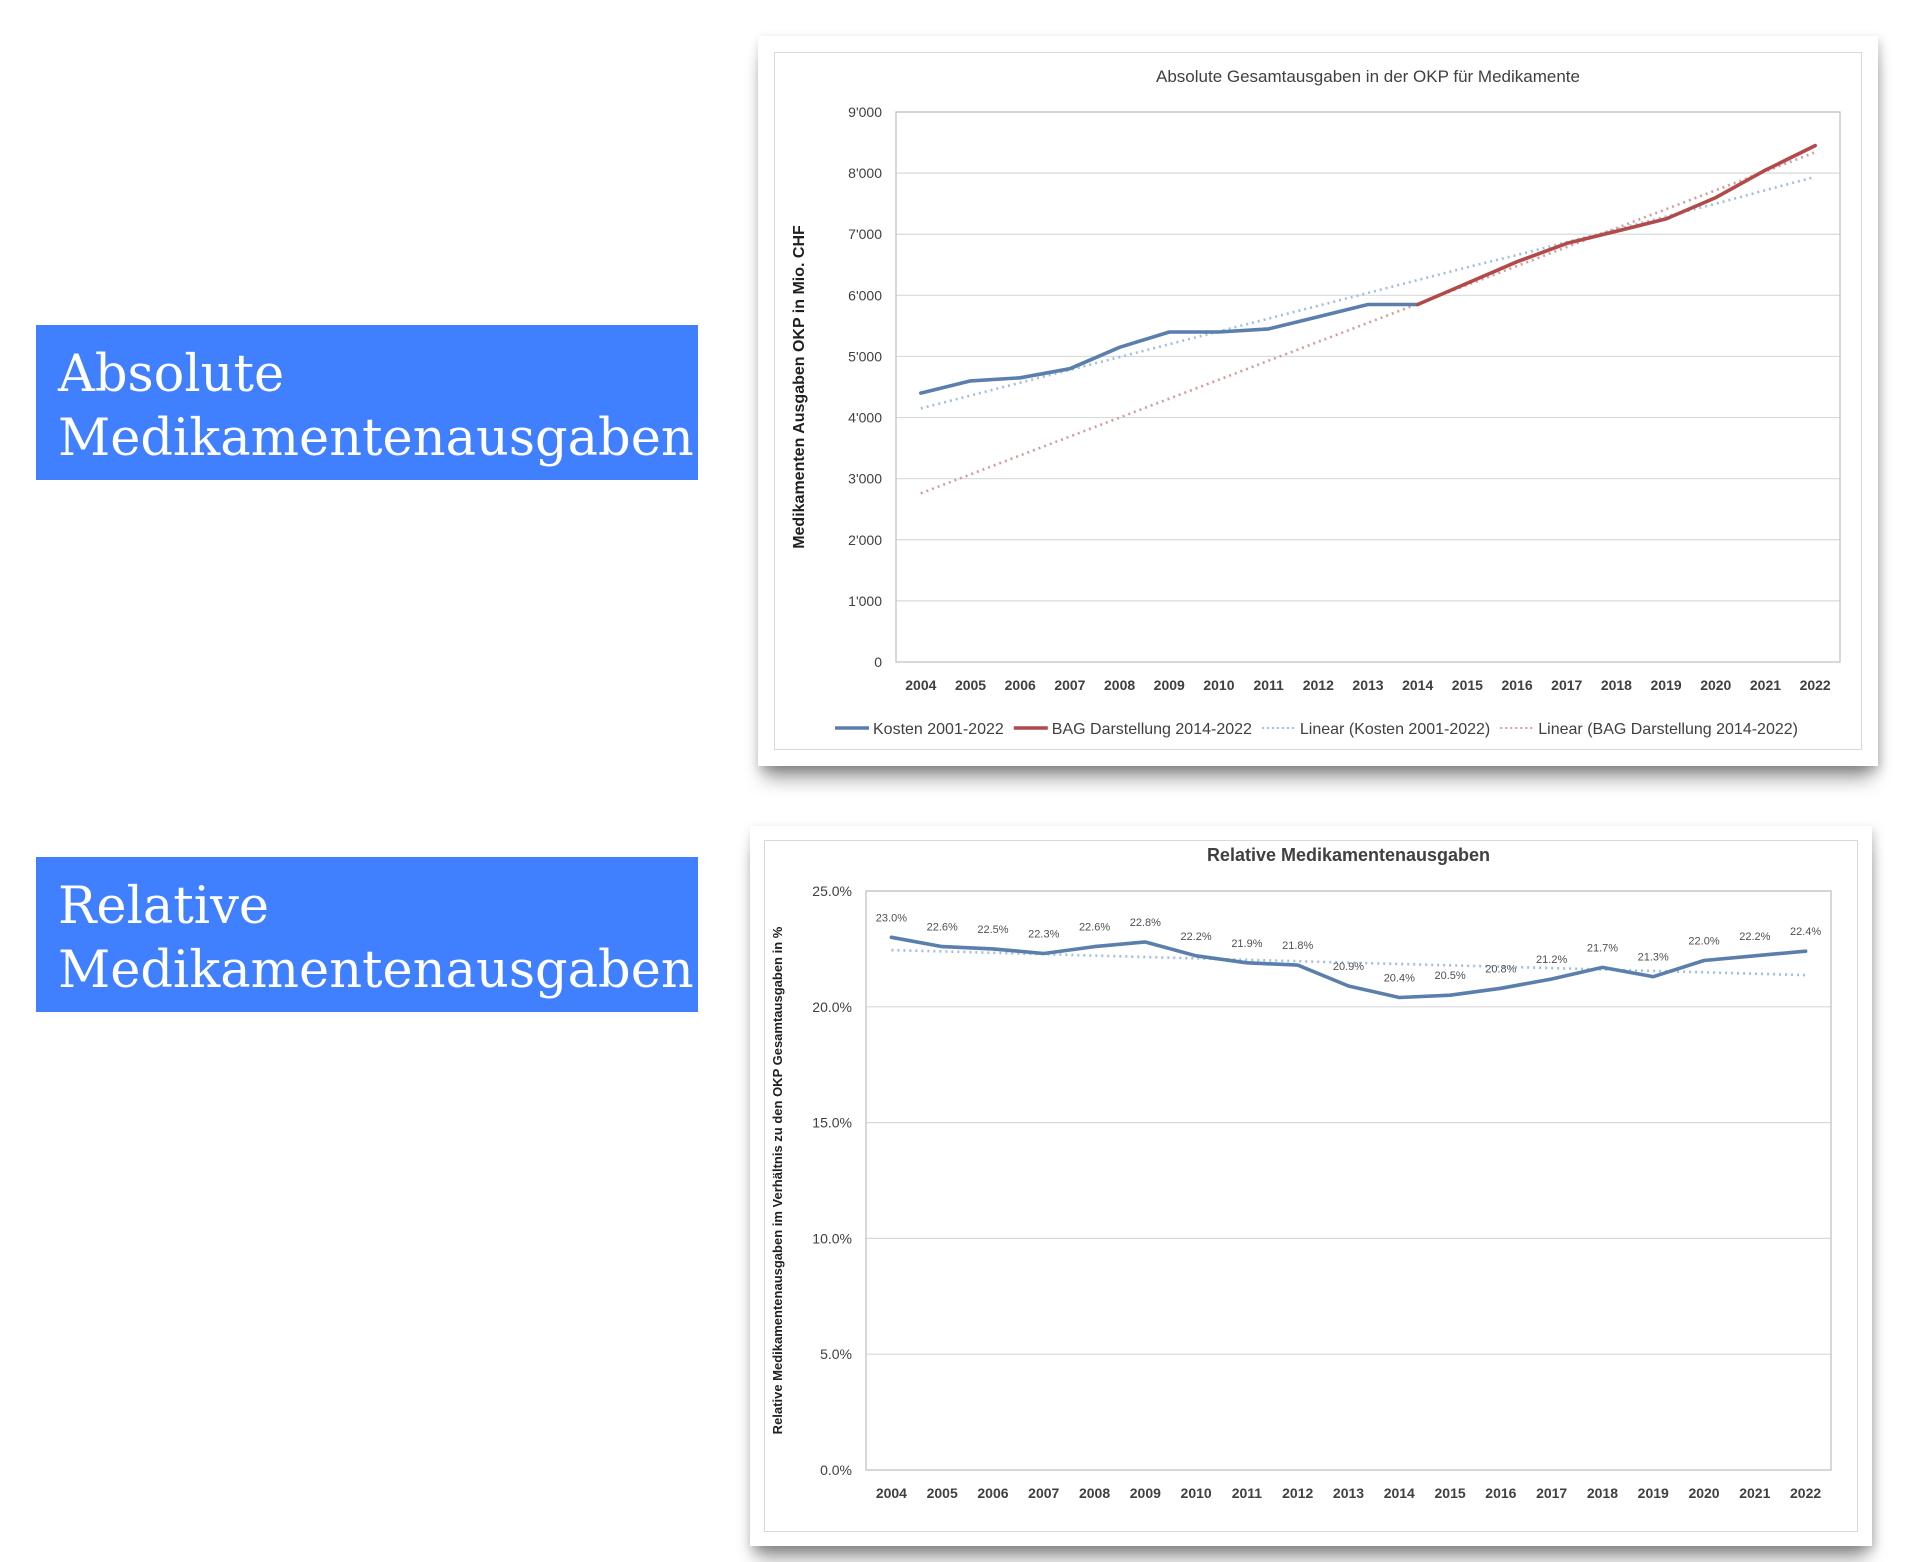  What do you see at coordinates (1602, 948) in the screenshot?
I see `data-label: 21.7%` at bounding box center [1602, 948].